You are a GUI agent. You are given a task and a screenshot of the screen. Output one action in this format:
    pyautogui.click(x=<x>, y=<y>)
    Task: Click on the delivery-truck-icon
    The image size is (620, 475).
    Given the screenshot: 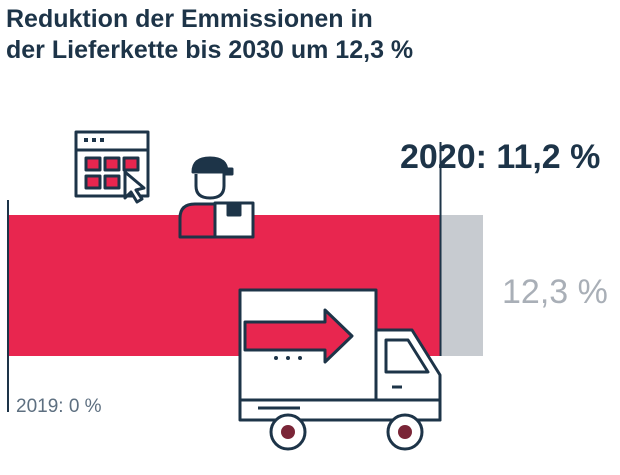 What is the action you would take?
    pyautogui.click(x=340, y=369)
    